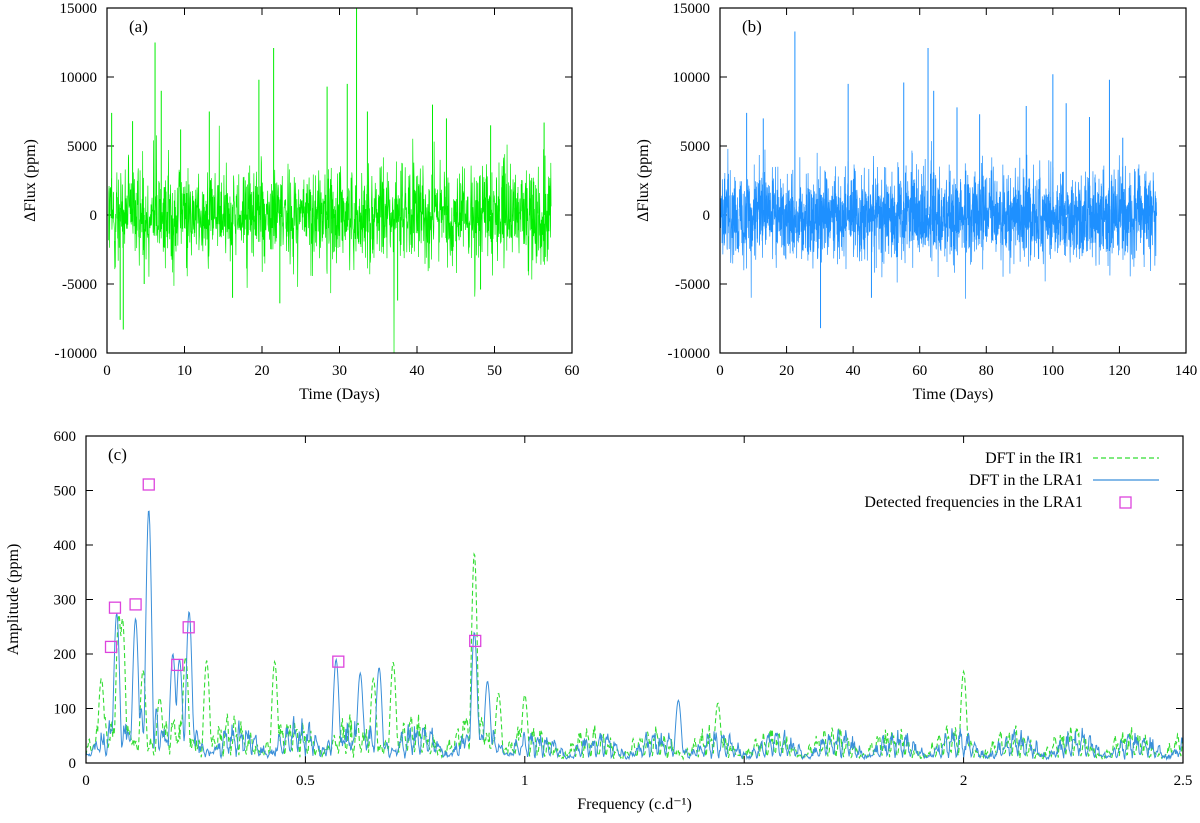 The width and height of the screenshot is (1200, 823). Describe the element at coordinates (525, 781) in the screenshot. I see `x-tick-label: 1` at that location.